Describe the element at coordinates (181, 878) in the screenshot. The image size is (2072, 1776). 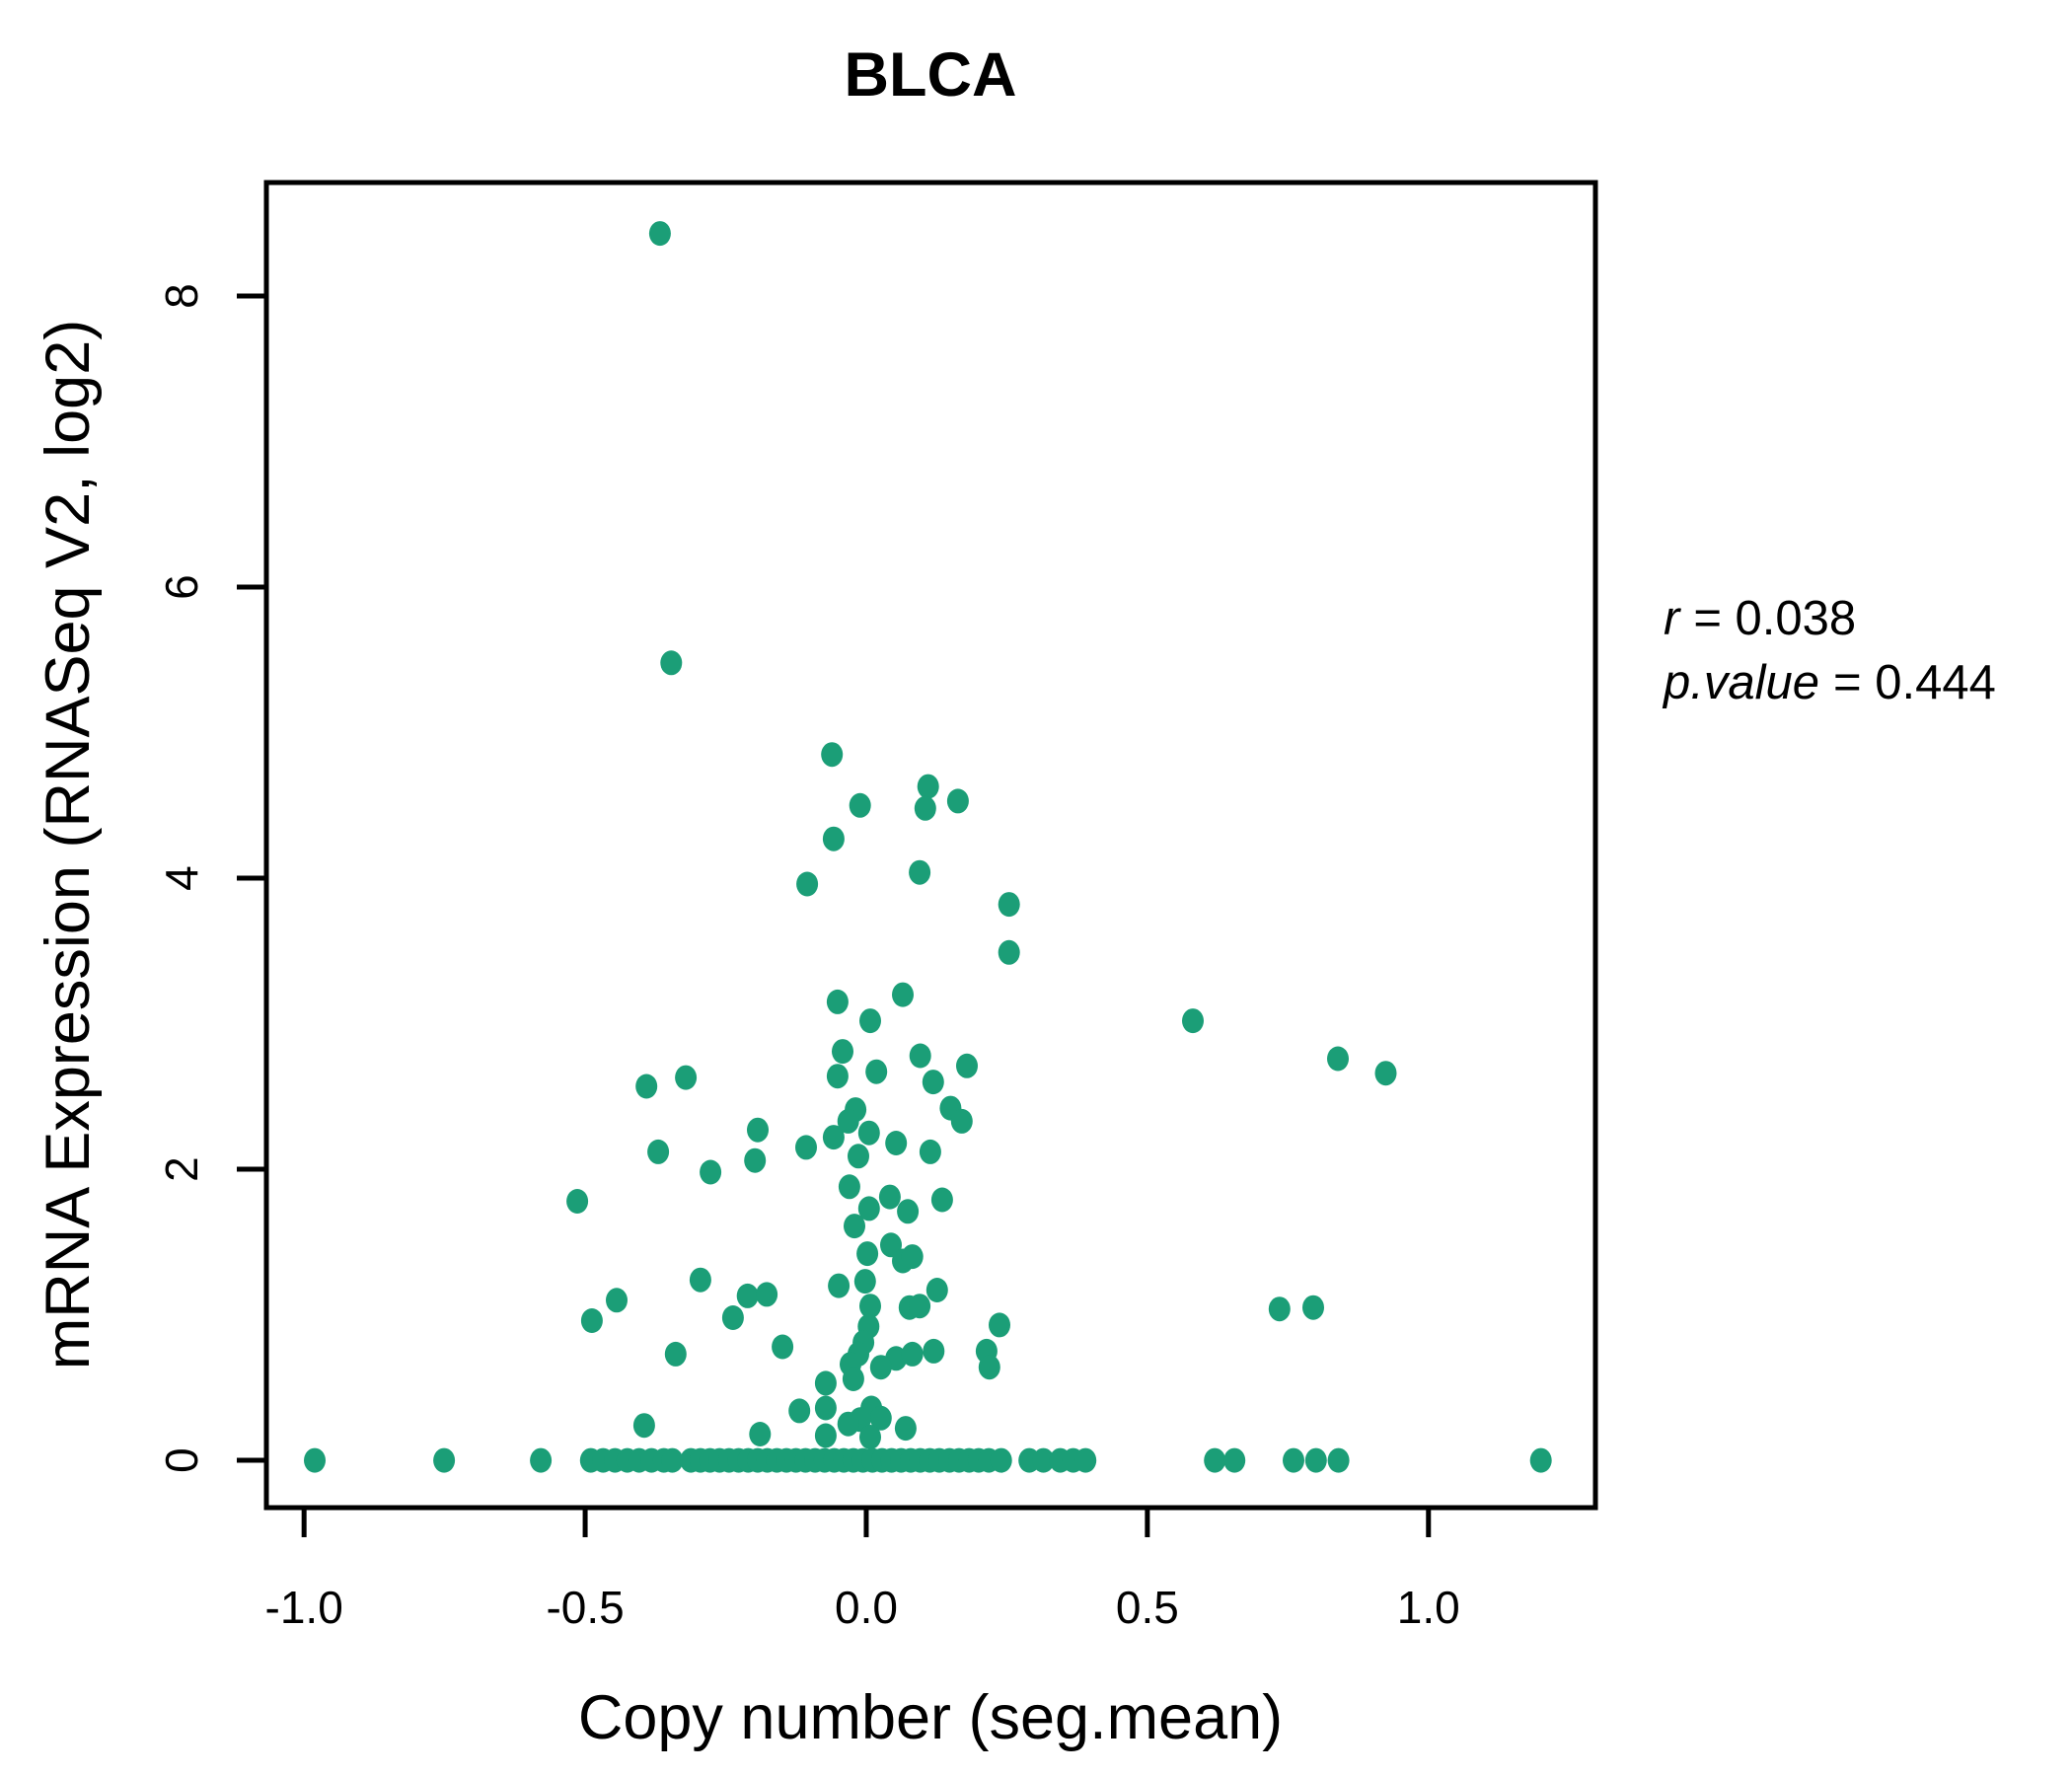
I see `y-tick-label: 4` at that location.